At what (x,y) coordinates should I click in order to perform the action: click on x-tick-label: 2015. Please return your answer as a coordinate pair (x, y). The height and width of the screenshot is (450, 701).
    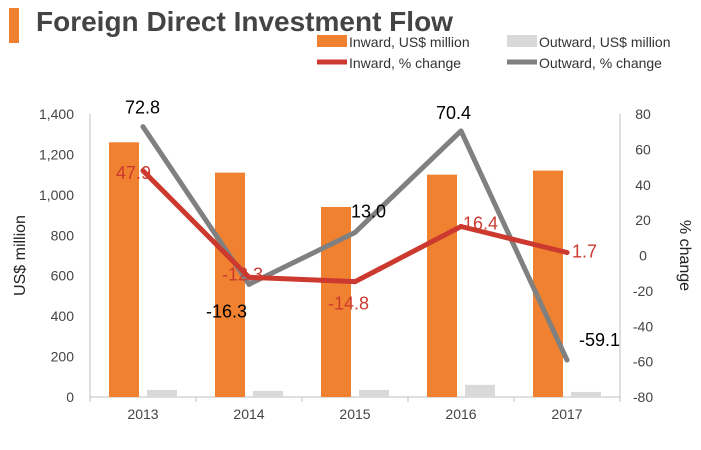
    Looking at the image, I should click on (354, 414).